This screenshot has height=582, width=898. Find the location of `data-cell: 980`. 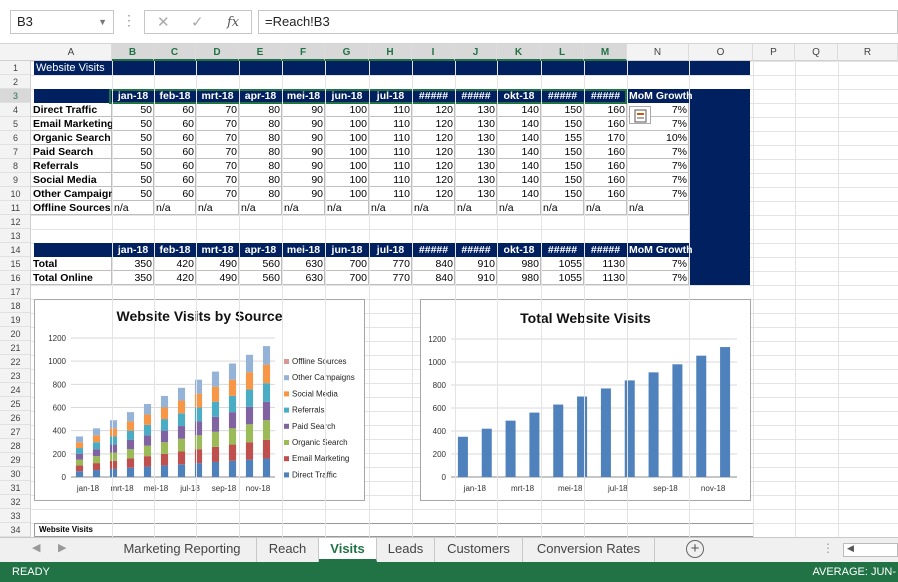

data-cell: 980 is located at coordinates (530, 278).